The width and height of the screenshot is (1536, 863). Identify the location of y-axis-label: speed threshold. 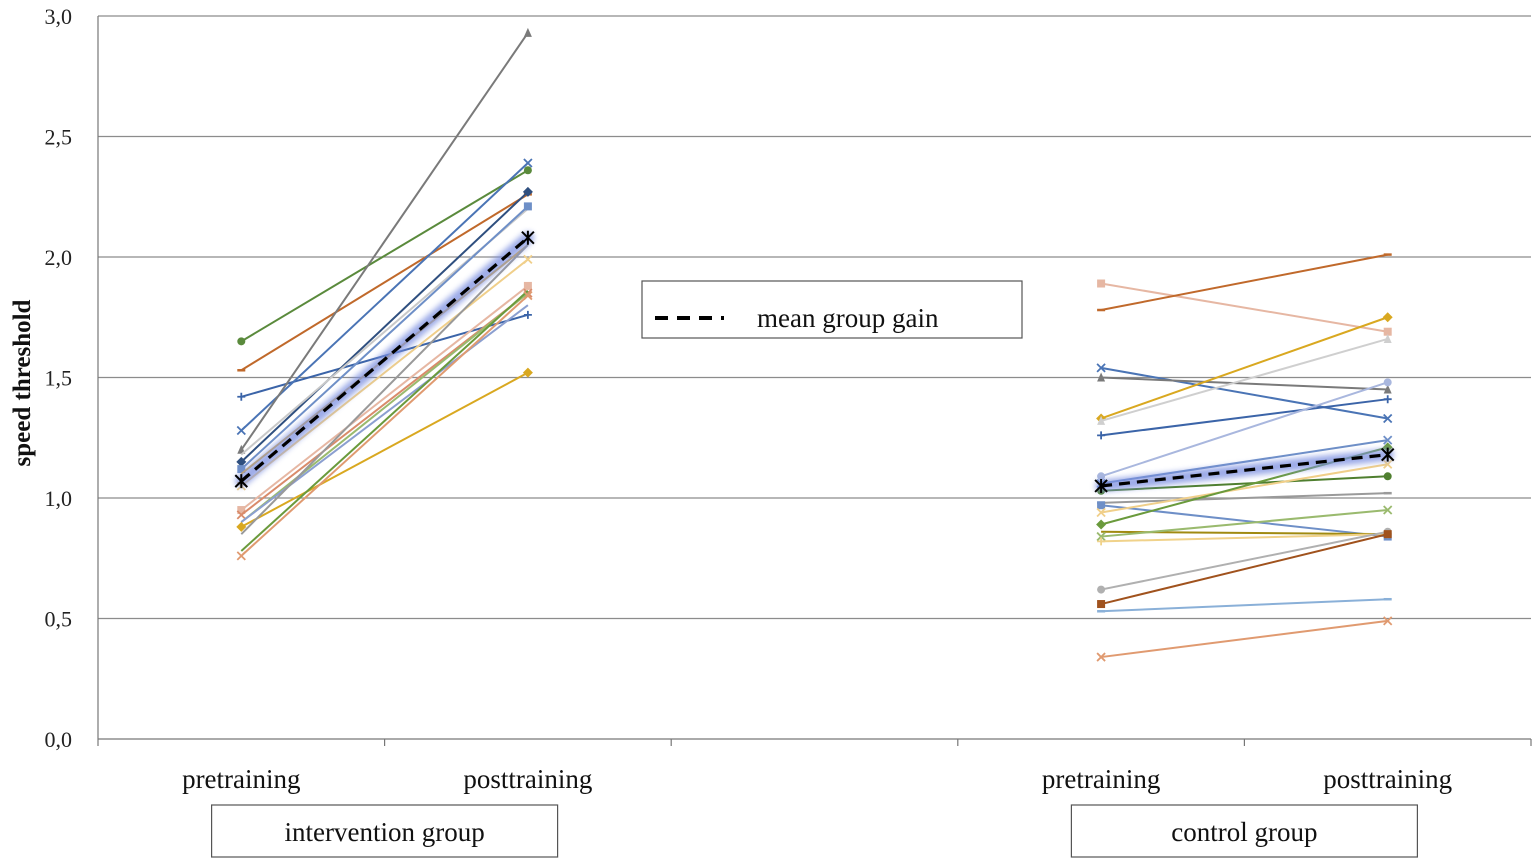
(22, 382).